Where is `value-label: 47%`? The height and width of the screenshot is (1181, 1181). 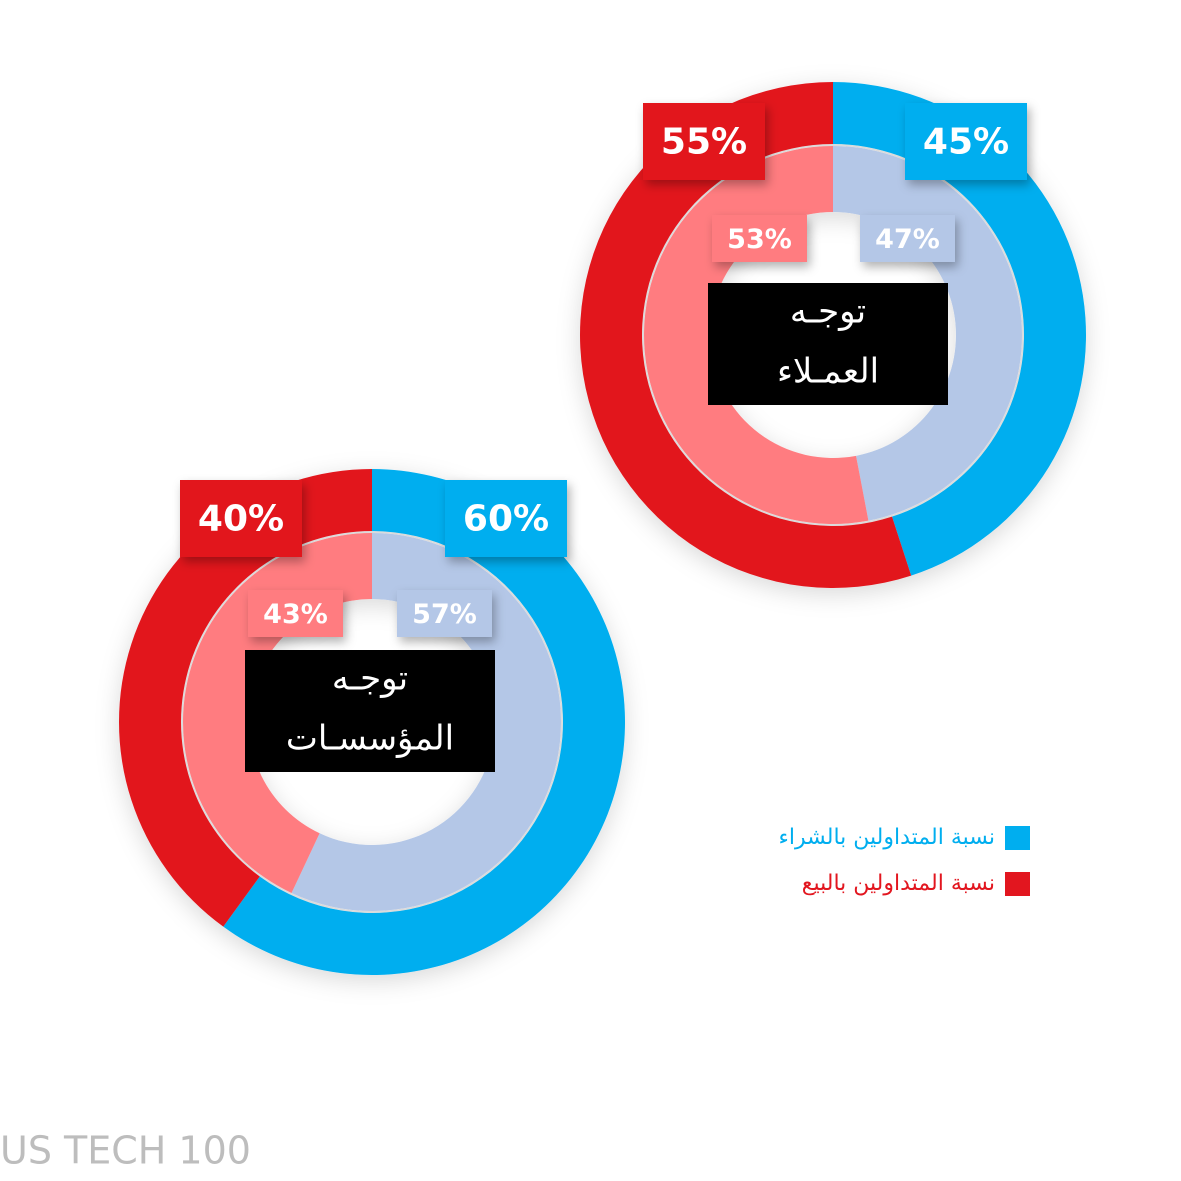
value-label: 47% is located at coordinates (907, 239).